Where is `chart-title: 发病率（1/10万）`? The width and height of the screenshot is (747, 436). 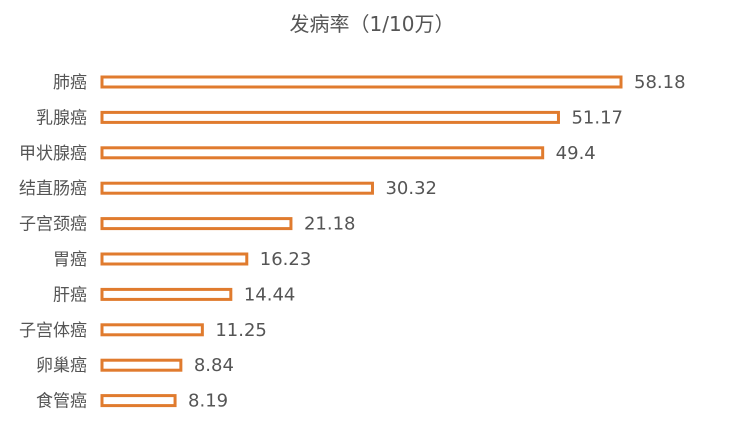 chart-title: 发病率（1/10万） is located at coordinates (372, 24).